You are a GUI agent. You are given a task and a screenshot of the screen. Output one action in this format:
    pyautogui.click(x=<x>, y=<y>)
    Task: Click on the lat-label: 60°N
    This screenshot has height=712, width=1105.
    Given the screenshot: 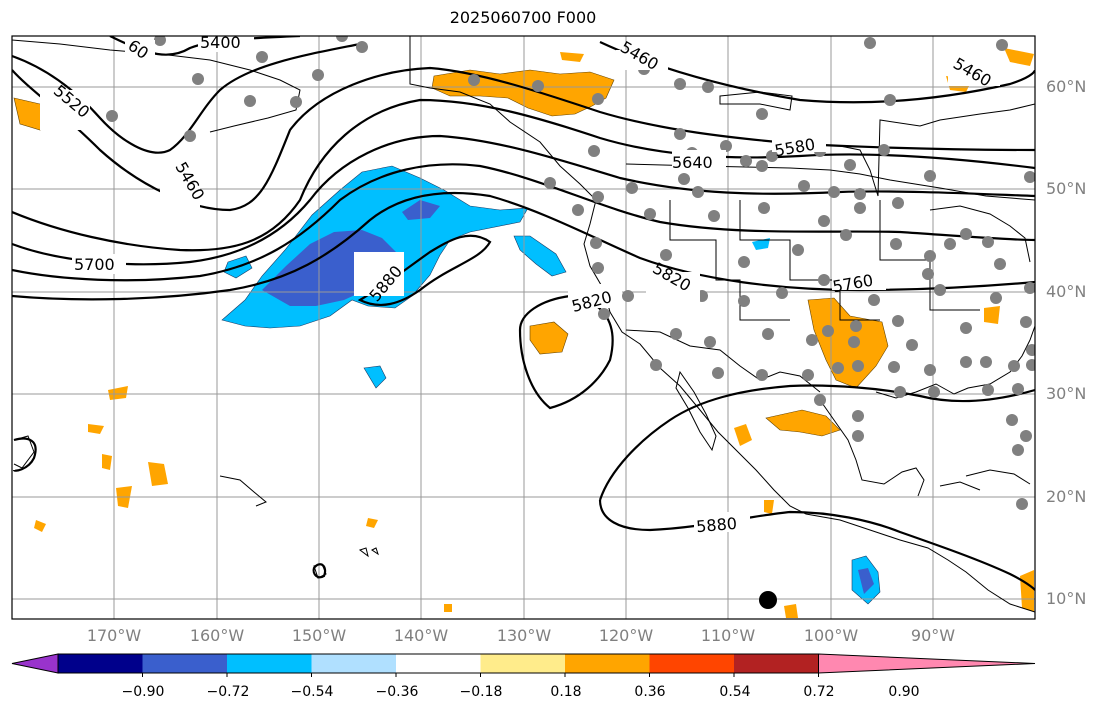 What is the action you would take?
    pyautogui.click(x=1066, y=86)
    